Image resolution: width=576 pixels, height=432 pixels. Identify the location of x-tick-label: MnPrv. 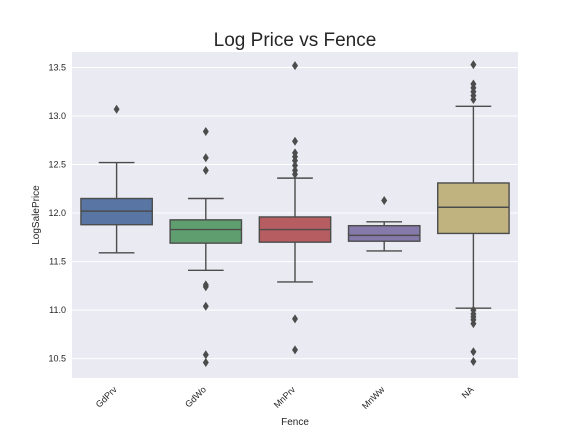
(285, 397).